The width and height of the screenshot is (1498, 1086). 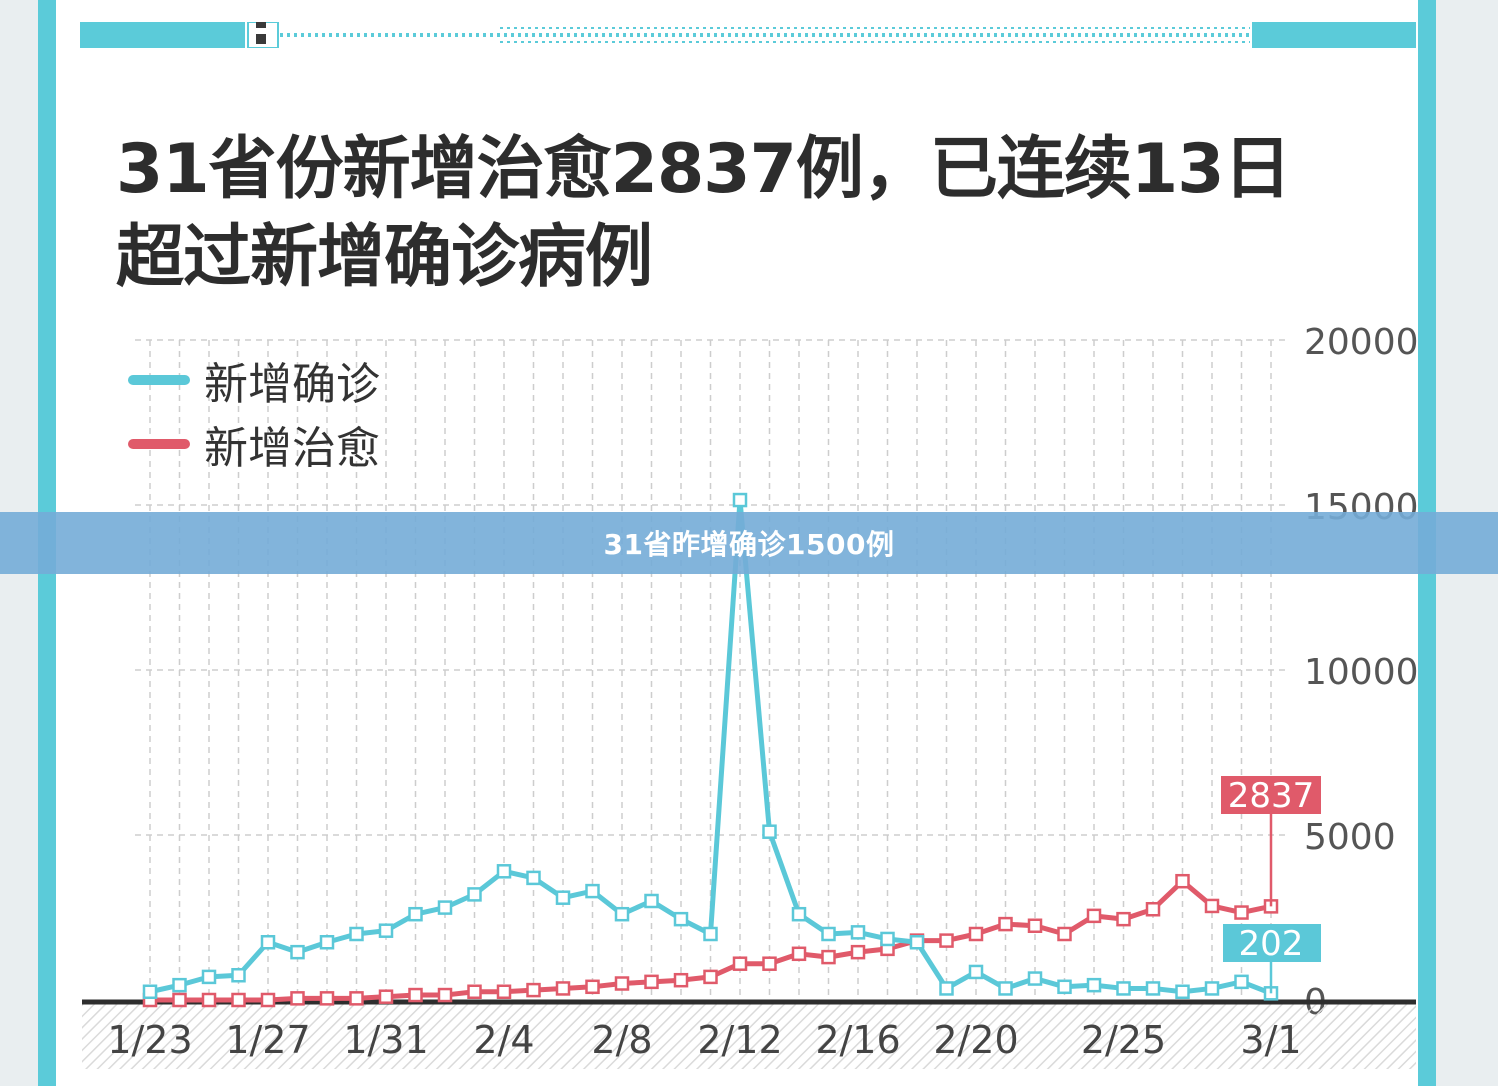 I want to click on y-tick-label: 5000, so click(x=1350, y=837).